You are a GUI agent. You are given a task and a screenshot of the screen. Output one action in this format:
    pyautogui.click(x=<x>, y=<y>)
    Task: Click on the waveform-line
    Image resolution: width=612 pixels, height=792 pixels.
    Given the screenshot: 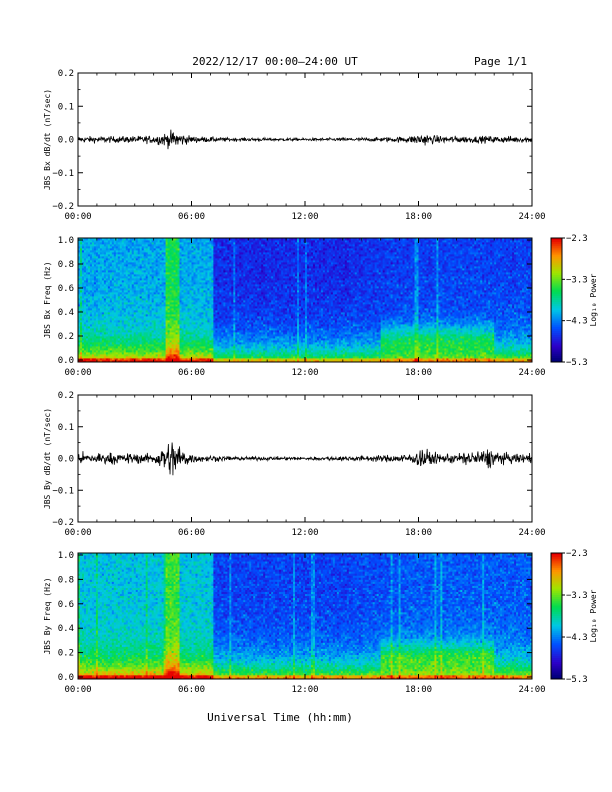 What is the action you would take?
    pyautogui.click(x=305, y=139)
    